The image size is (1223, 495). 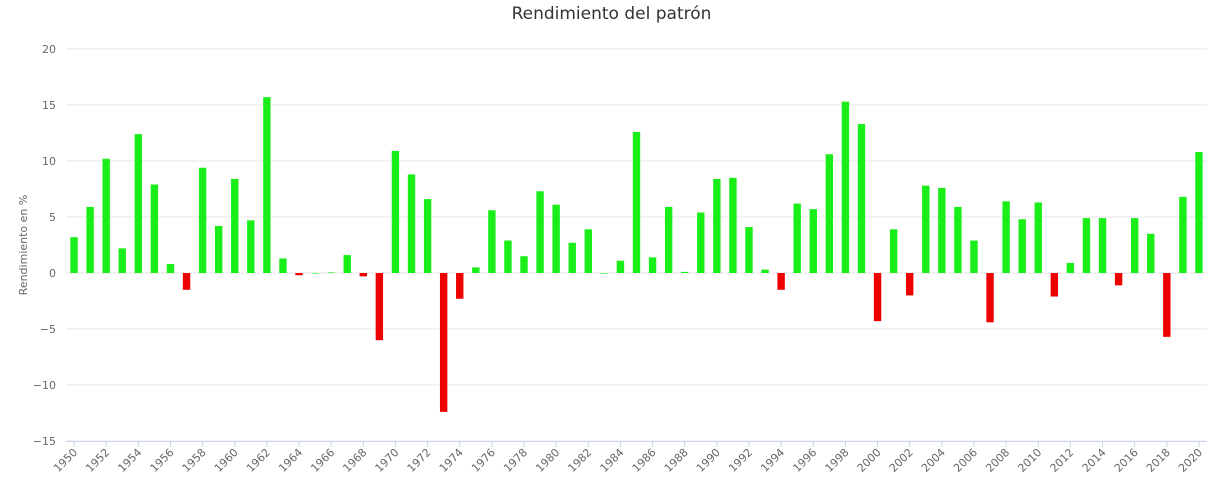 What do you see at coordinates (556, 238) in the screenshot?
I see `bar-1980` at bounding box center [556, 238].